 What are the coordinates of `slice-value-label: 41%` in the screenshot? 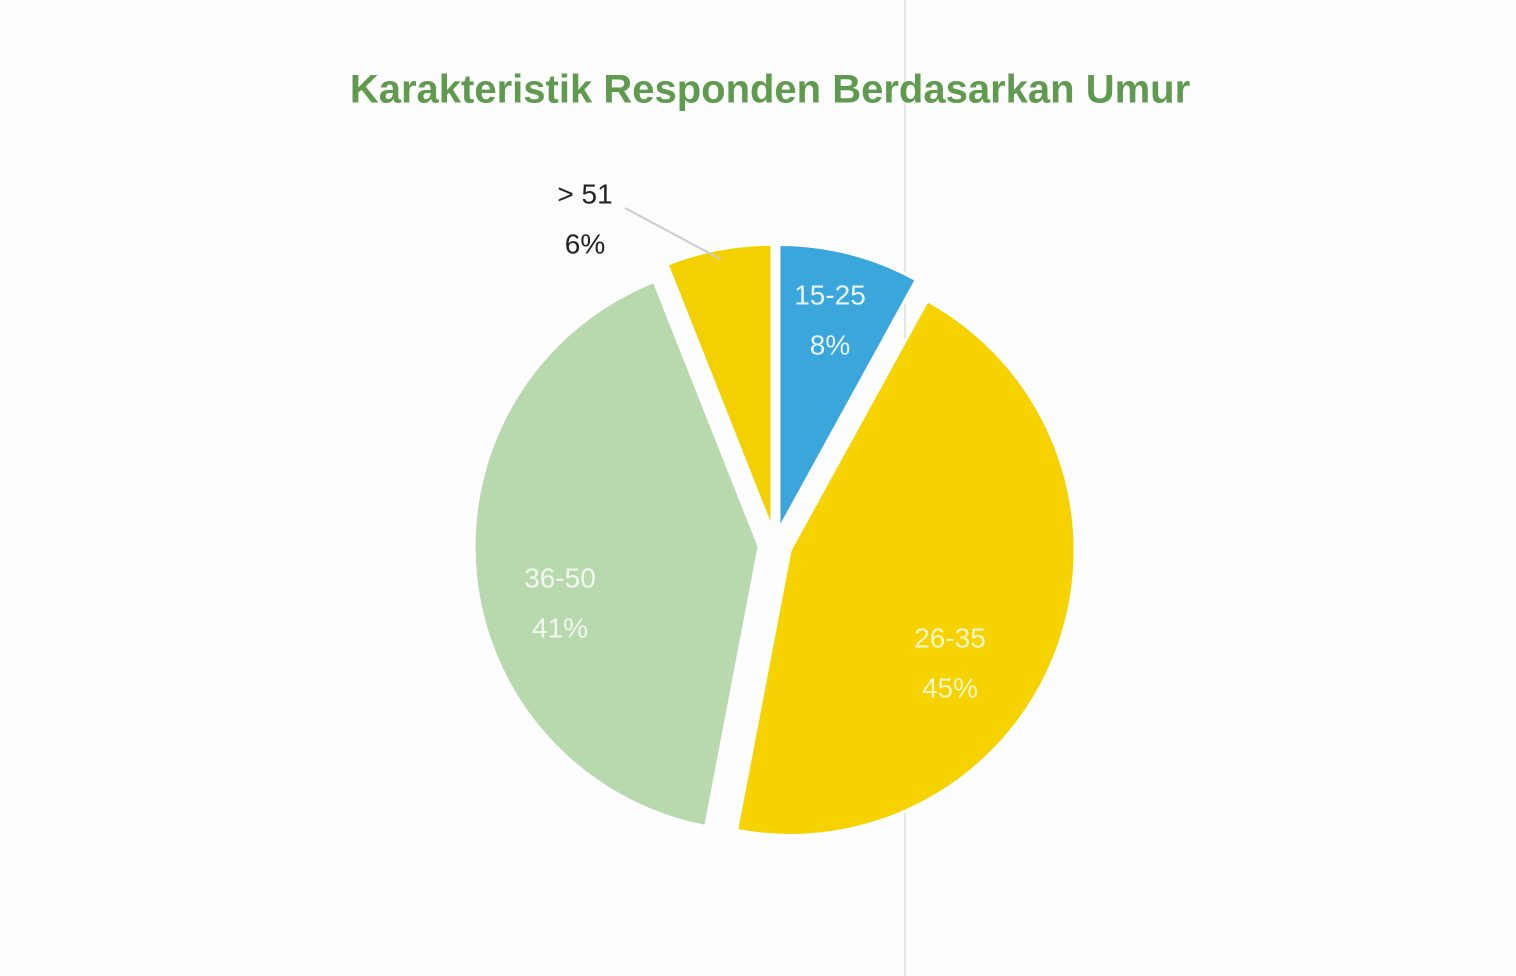 It's located at (560, 627).